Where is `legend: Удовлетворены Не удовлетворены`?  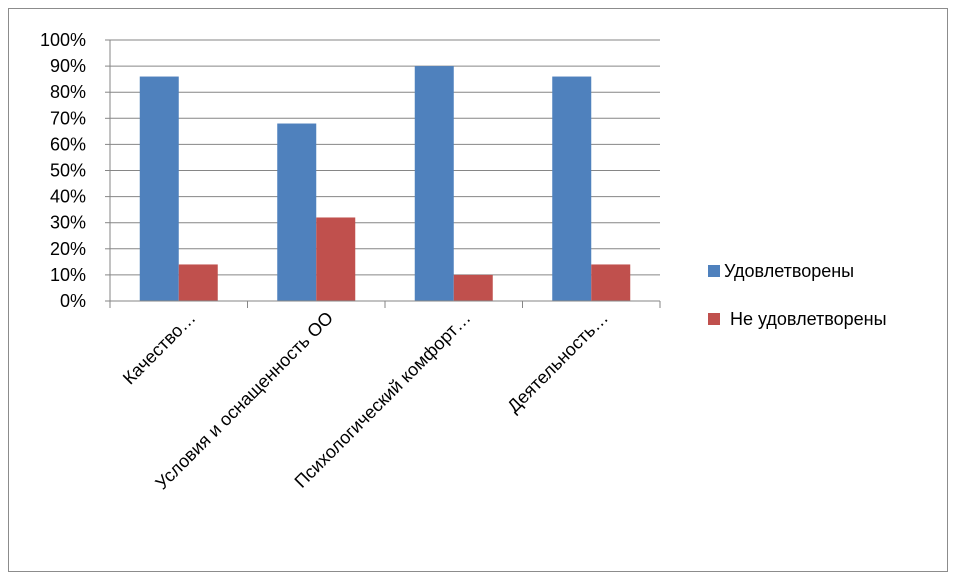
legend: Удовлетворены Не удовлетворены is located at coordinates (797, 295).